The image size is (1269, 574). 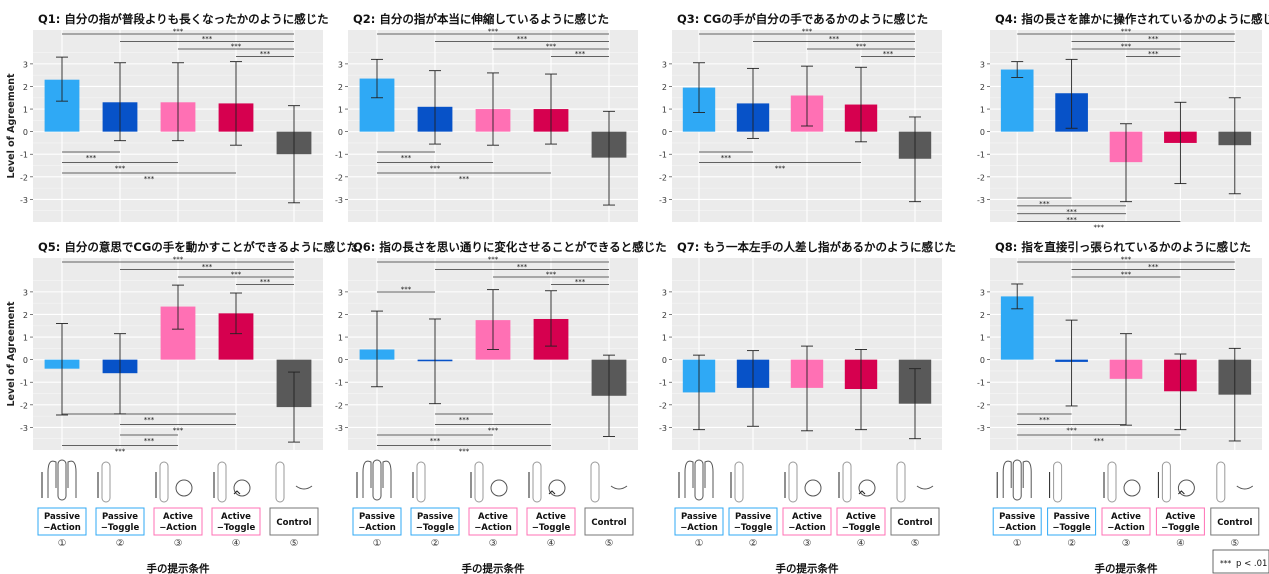 What do you see at coordinates (1123, 247) in the screenshot?
I see `chart-title: Q8: 指を直接引っ張られているかのように感じた` at bounding box center [1123, 247].